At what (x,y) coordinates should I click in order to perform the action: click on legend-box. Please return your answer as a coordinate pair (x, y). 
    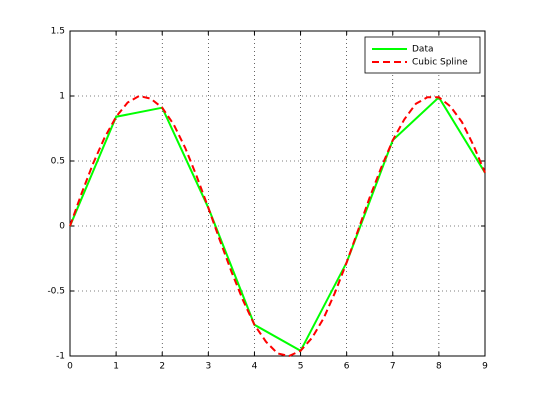
    Looking at the image, I should click on (422, 55).